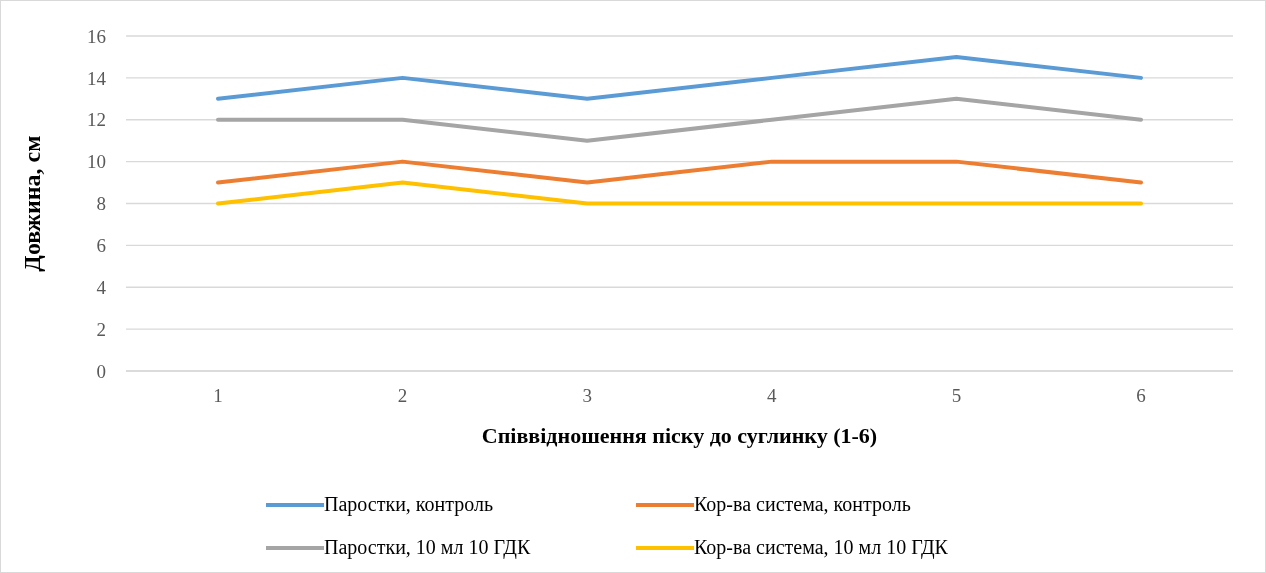  Describe the element at coordinates (97, 78) in the screenshot. I see `y-tick-label: 14` at that location.